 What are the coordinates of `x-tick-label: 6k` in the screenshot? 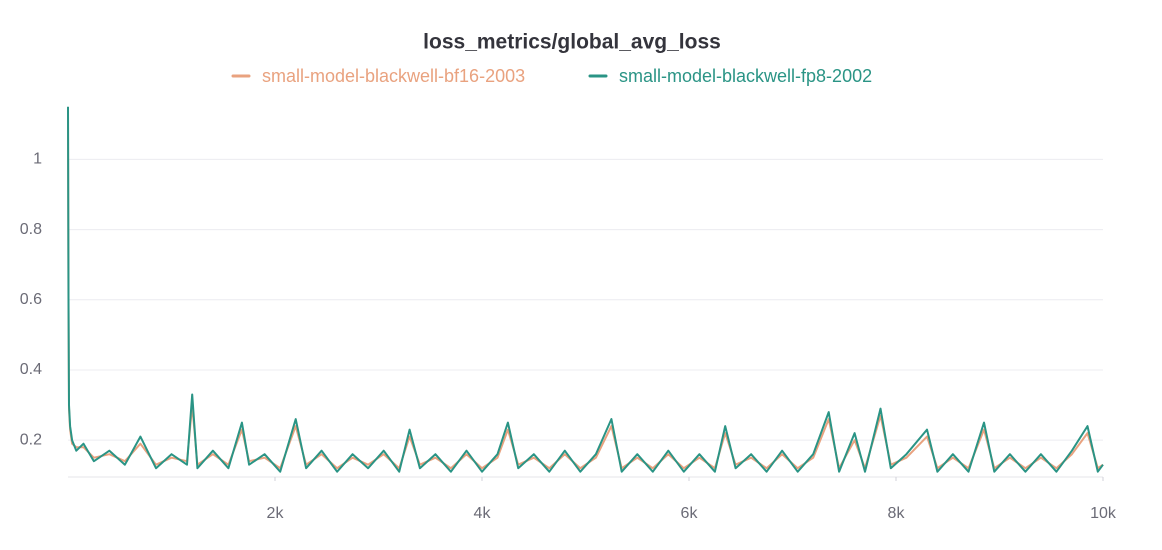 It's located at (690, 513).